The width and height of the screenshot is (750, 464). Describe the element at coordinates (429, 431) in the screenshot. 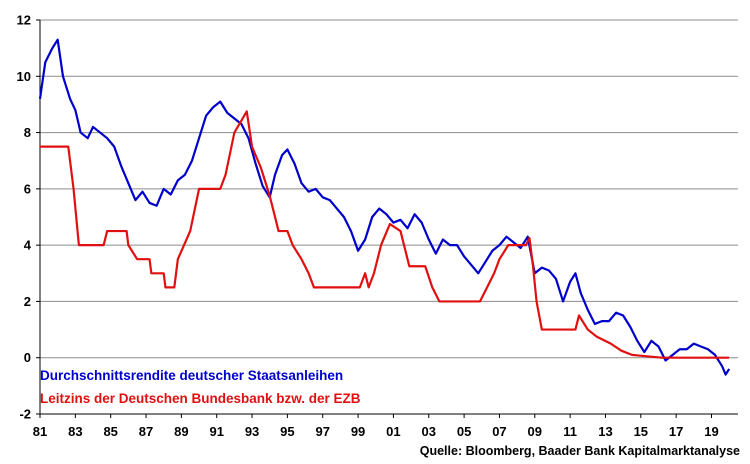

I see `x-tick-label: 03` at that location.